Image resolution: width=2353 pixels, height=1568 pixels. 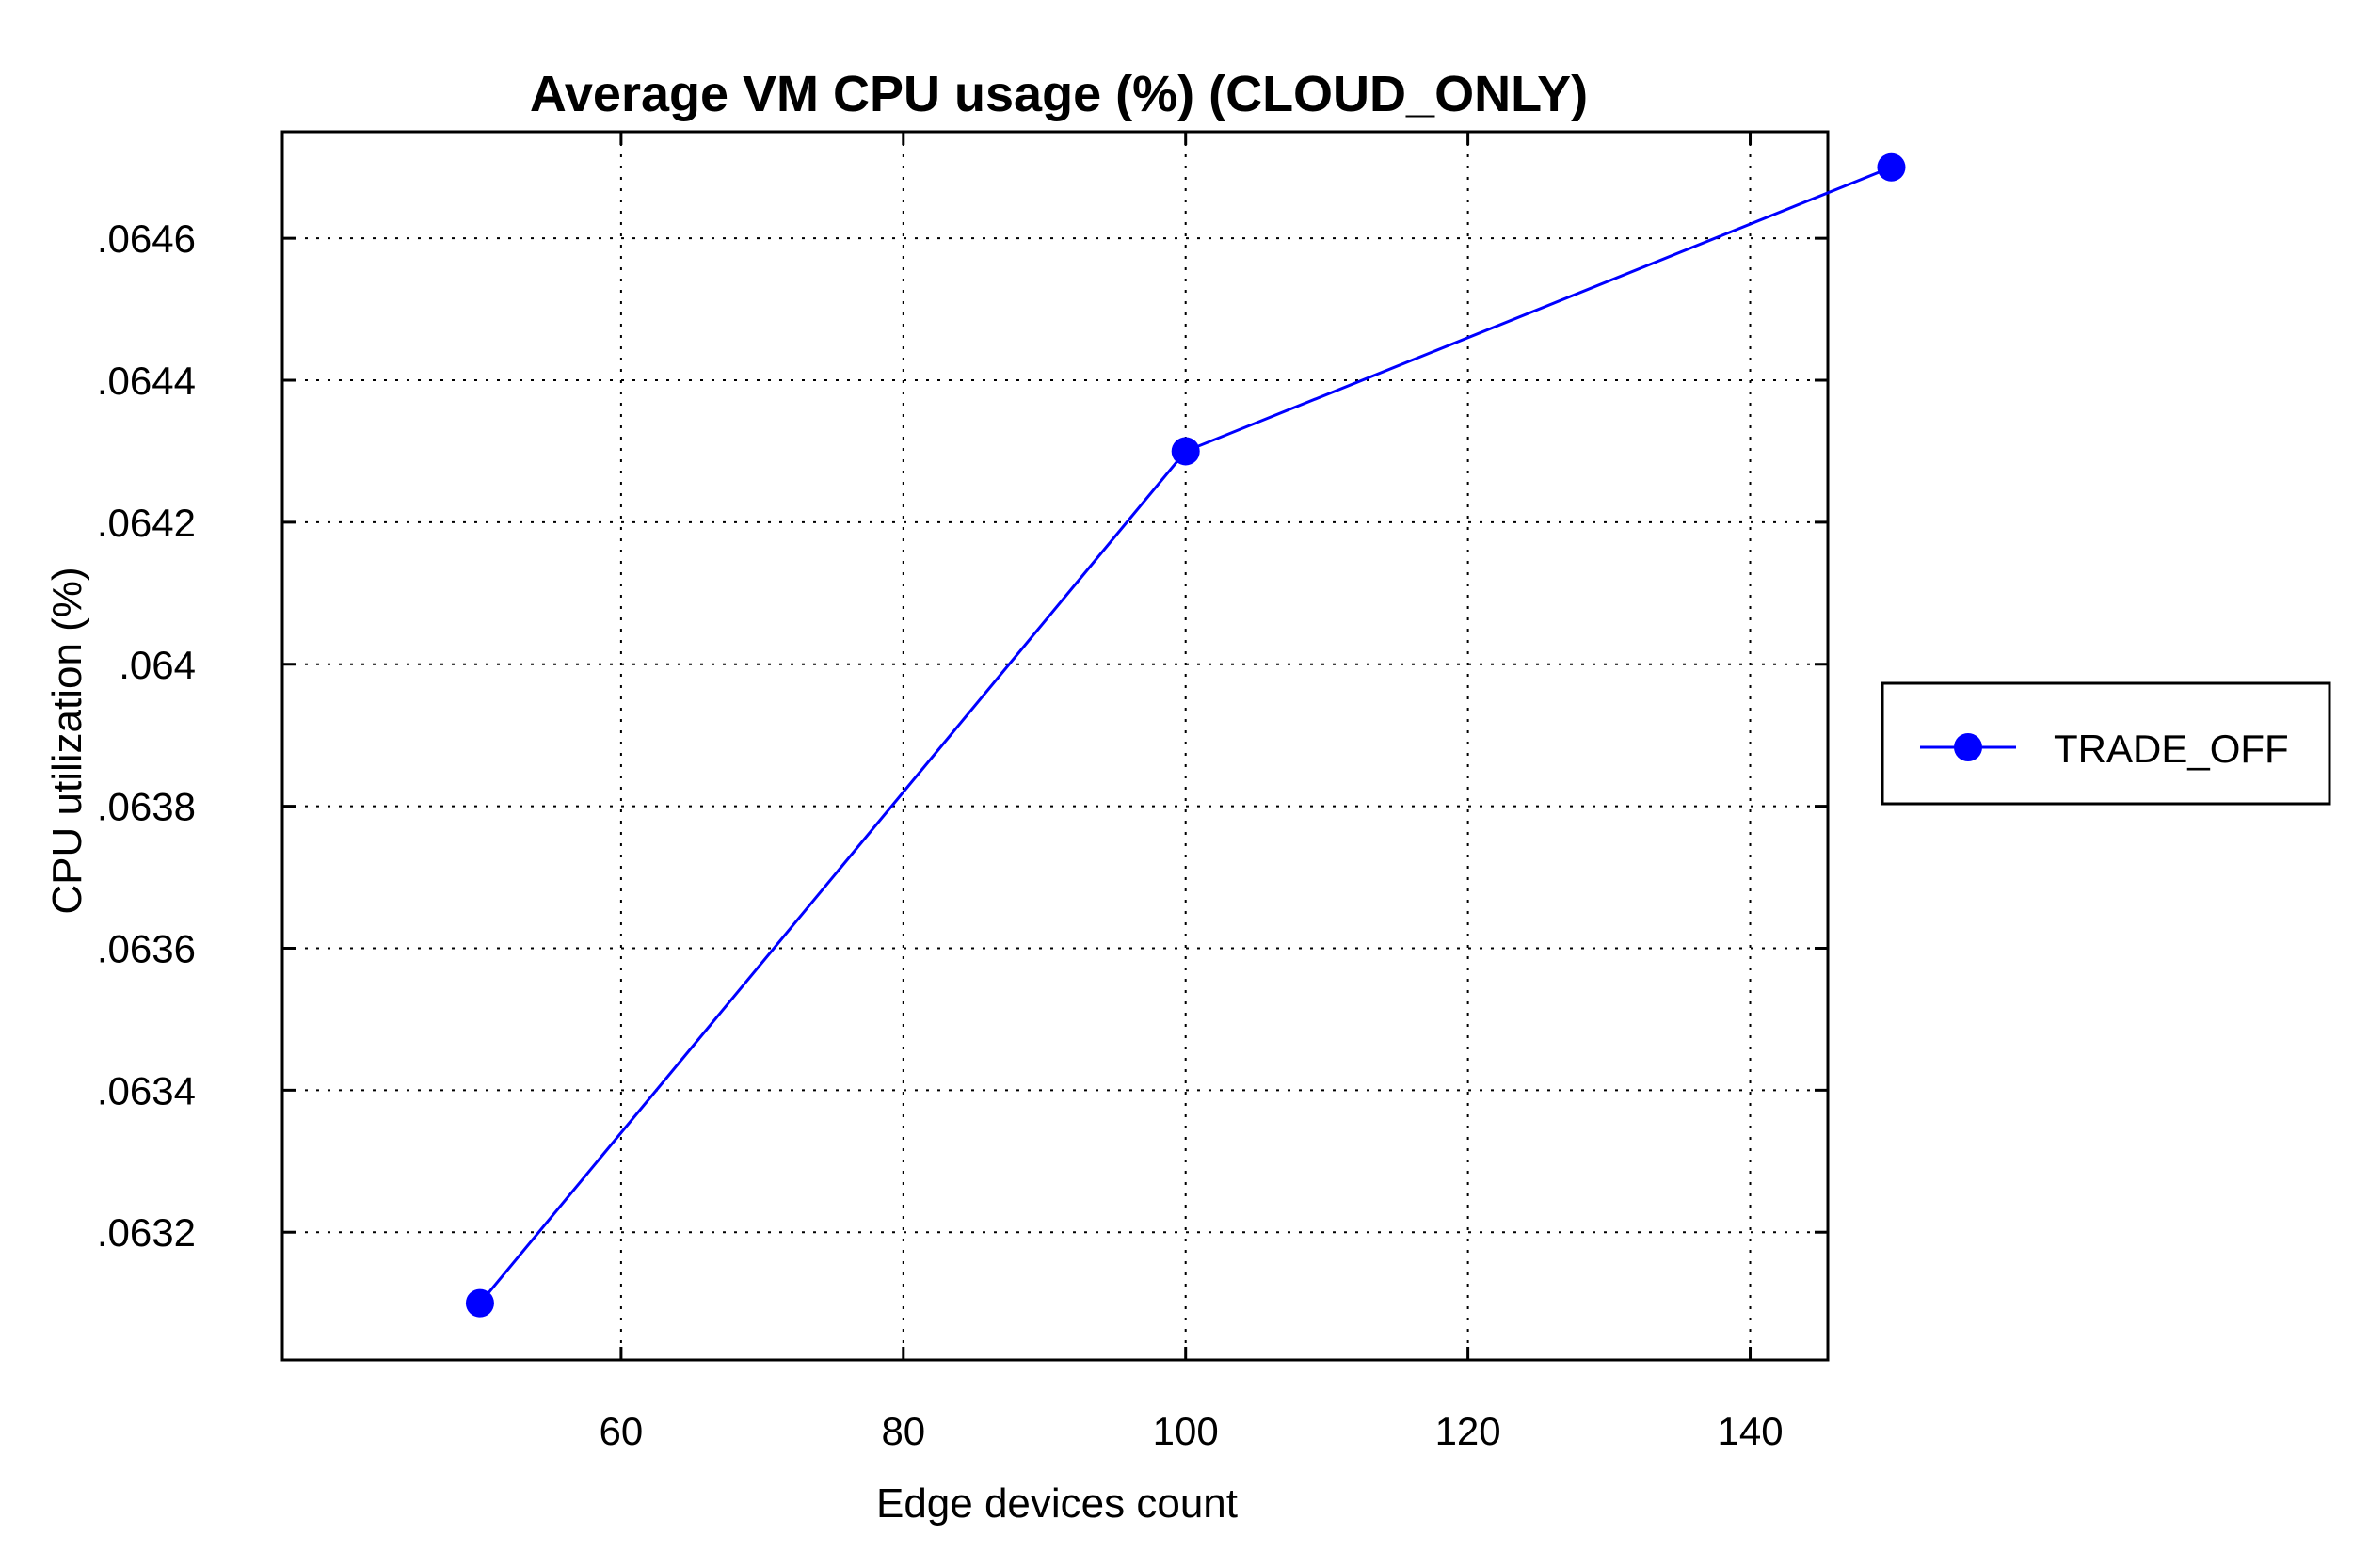 What do you see at coordinates (1057, 1503) in the screenshot?
I see `x-axis-label: Edge devices count` at bounding box center [1057, 1503].